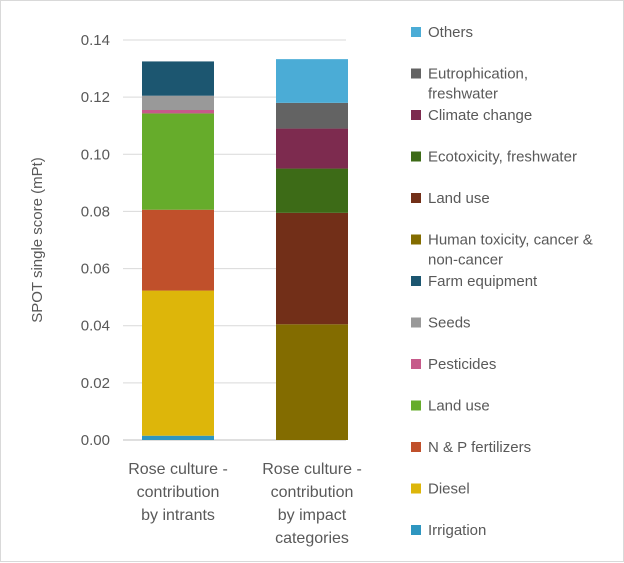 The width and height of the screenshot is (624, 563). Describe the element at coordinates (95, 154) in the screenshot. I see `y-tick-label: 0.10` at that location.